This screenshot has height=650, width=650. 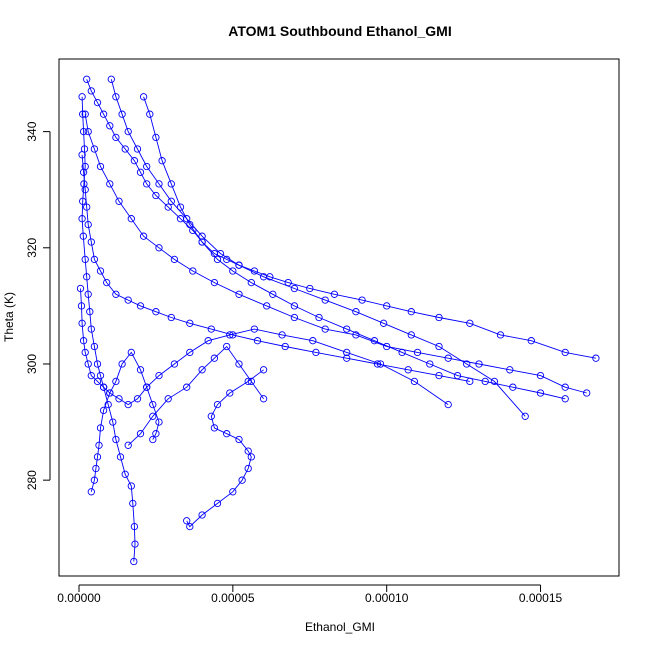 I want to click on x-tick-label: 0.00005, so click(x=233, y=598).